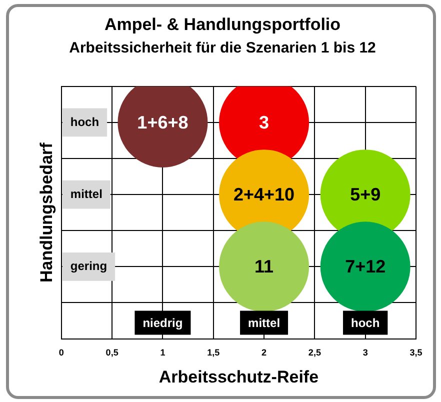 The height and width of the screenshot is (402, 441). What do you see at coordinates (222, 24) in the screenshot?
I see `chart-title: Ampel- & Handlungsportfolio` at bounding box center [222, 24].